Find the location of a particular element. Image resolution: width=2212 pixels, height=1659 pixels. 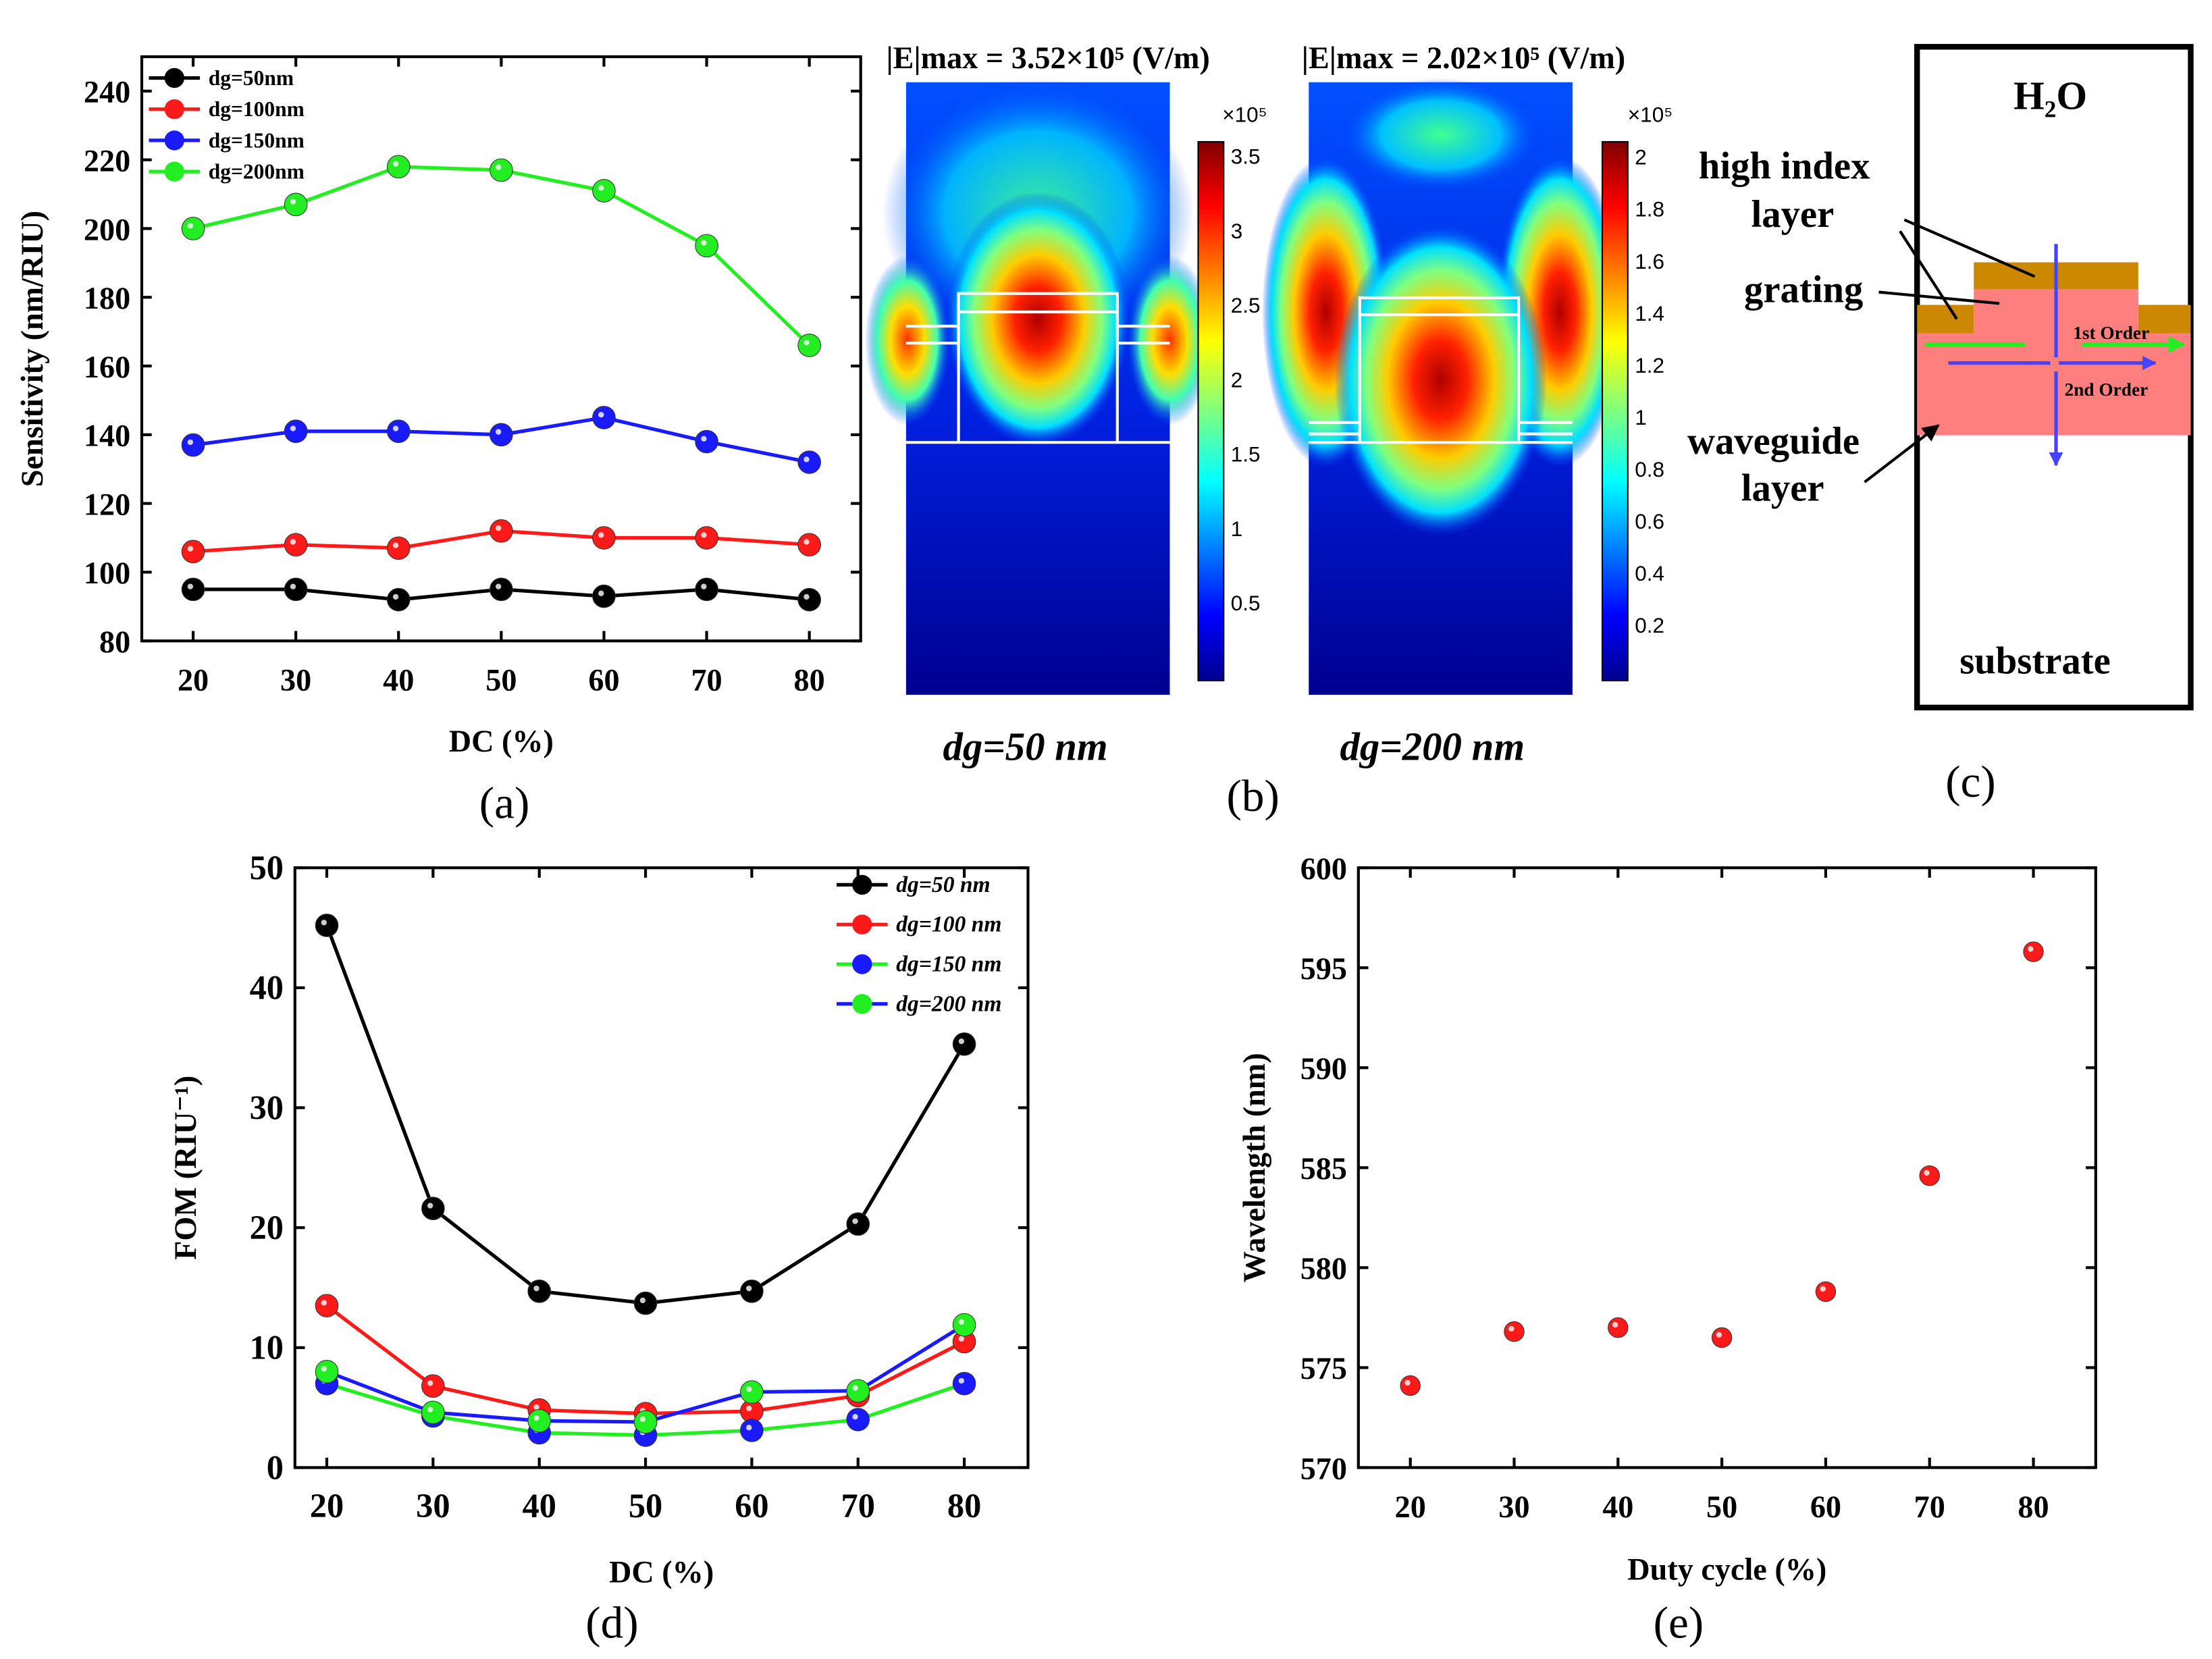

medium-label: H₂O is located at coordinates (2050, 96).